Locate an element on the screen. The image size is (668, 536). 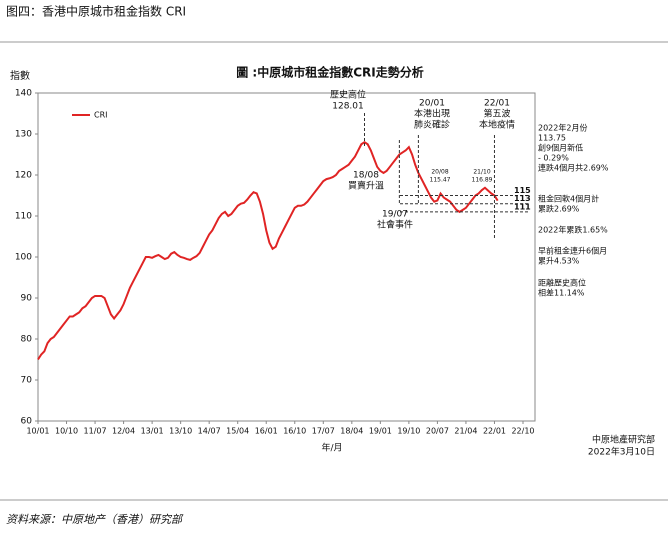
x-tick-label: 11/07 is located at coordinates (95, 431).